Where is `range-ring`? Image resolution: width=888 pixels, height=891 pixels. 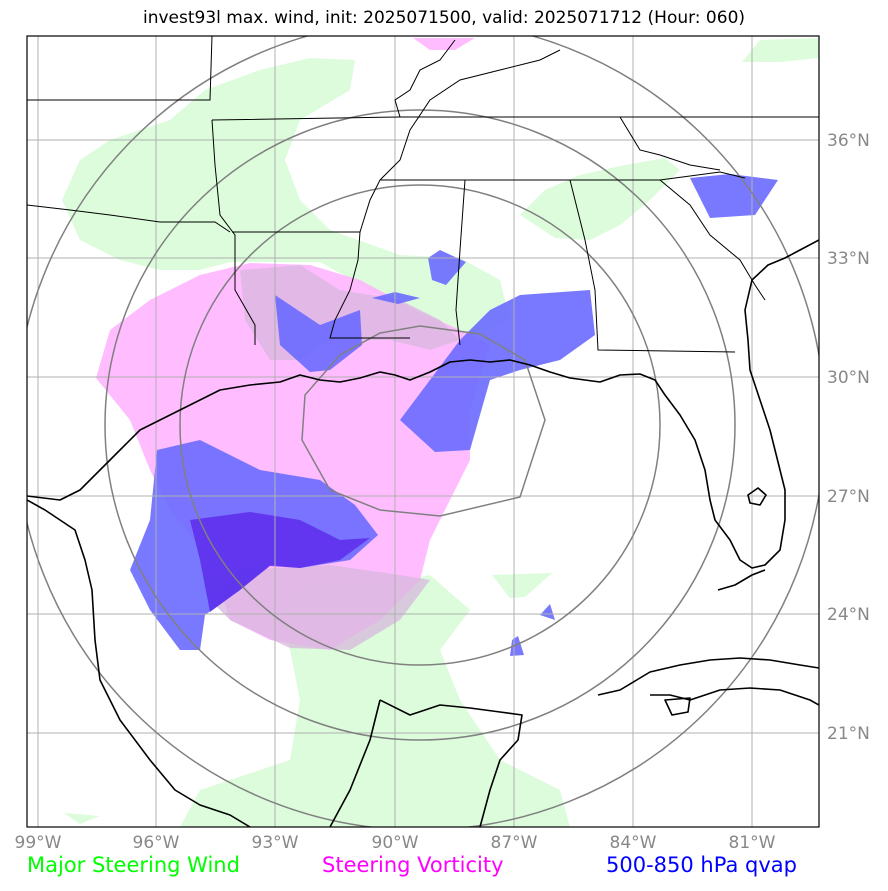
range-ring is located at coordinates (423, 421).